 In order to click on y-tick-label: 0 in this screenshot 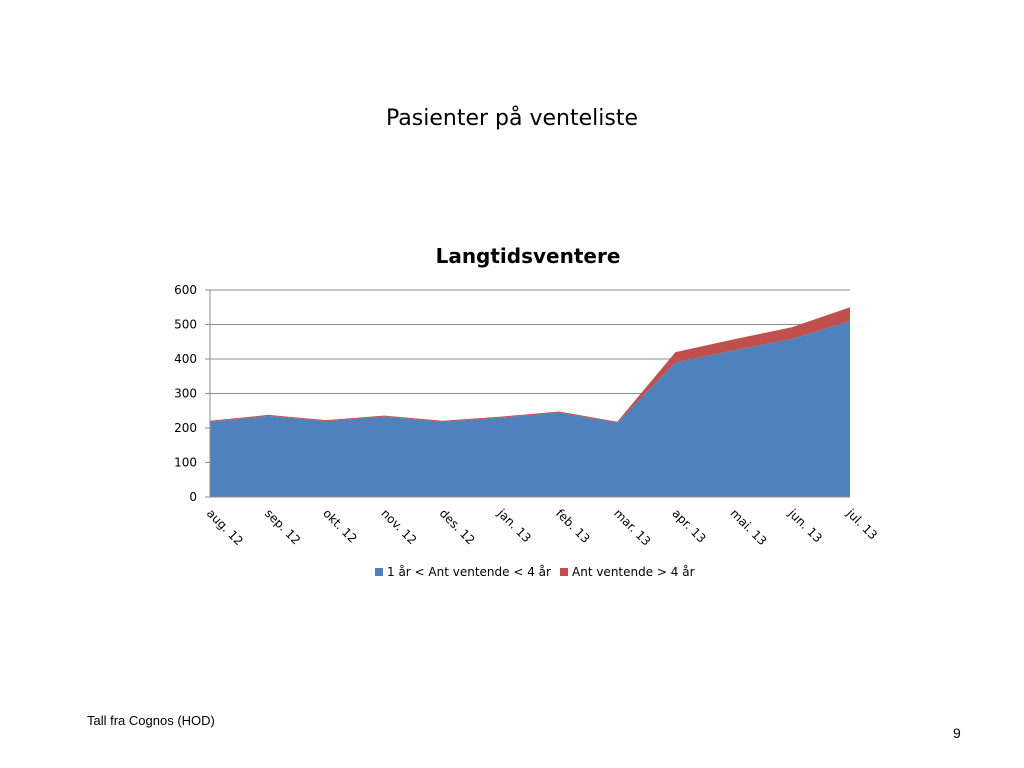, I will do `click(193, 497)`.